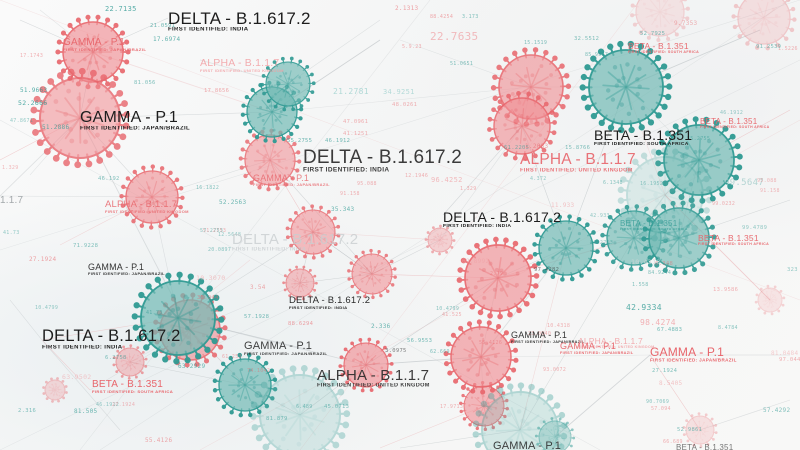 The image size is (800, 450). I want to click on variant-origin: FIRST IDENTIFIED: UNITED KINGDOM, so click(373, 386).